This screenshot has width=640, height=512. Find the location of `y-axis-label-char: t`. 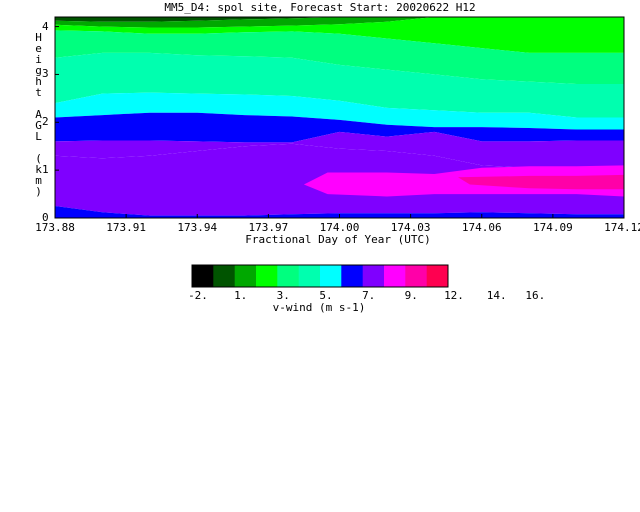

y-axis-label-char: t is located at coordinates (38, 92).